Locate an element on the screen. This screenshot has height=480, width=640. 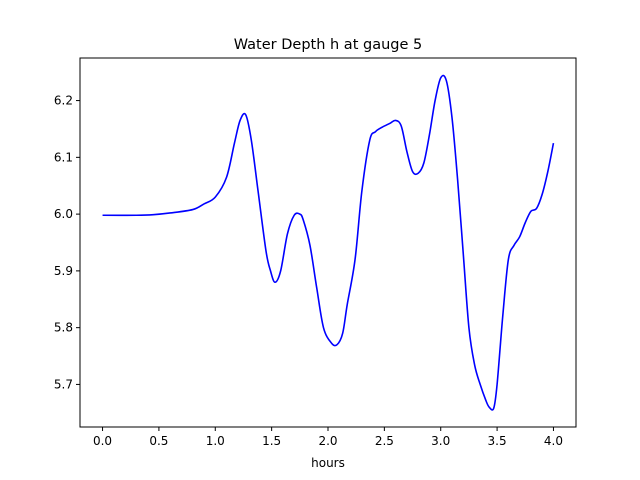
y-tick-label: 5.7 is located at coordinates (63, 384).